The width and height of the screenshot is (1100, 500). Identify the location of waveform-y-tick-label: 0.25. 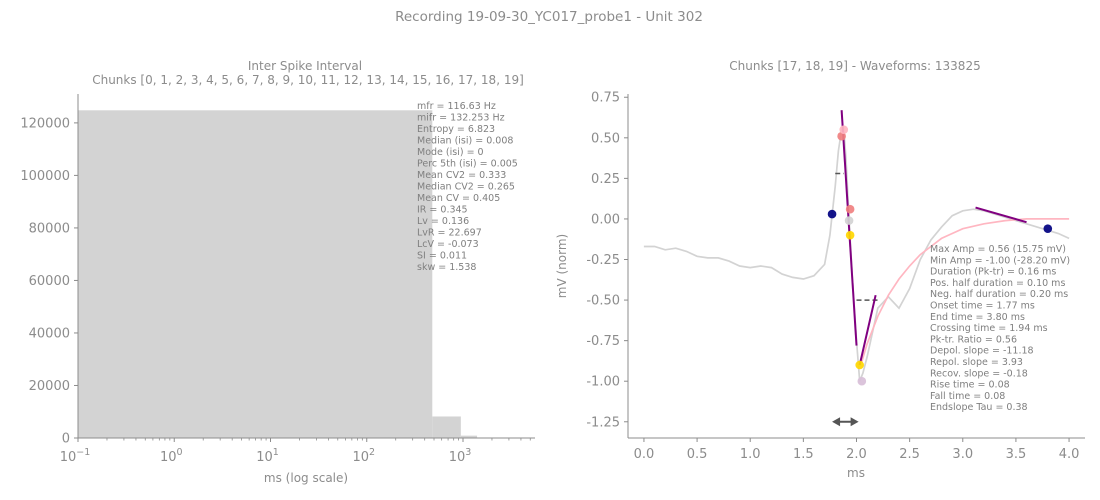
(605, 179).